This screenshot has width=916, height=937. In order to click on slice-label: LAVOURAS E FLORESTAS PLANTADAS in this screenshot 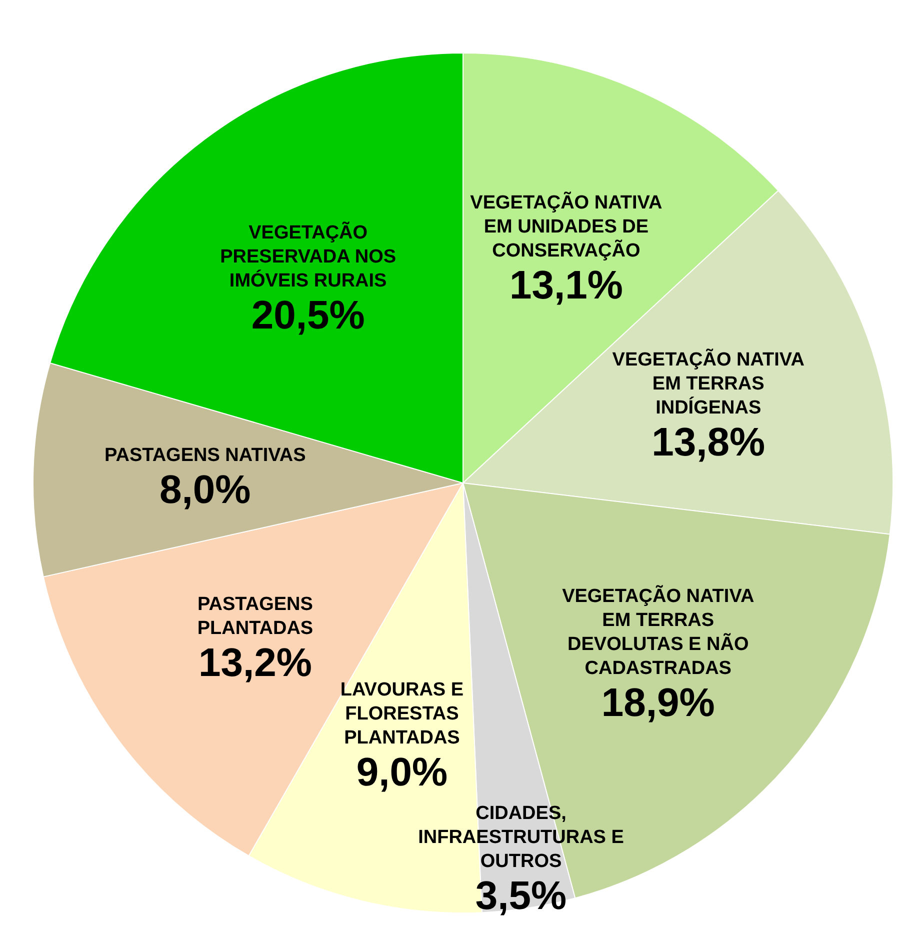, I will do `click(402, 714)`.